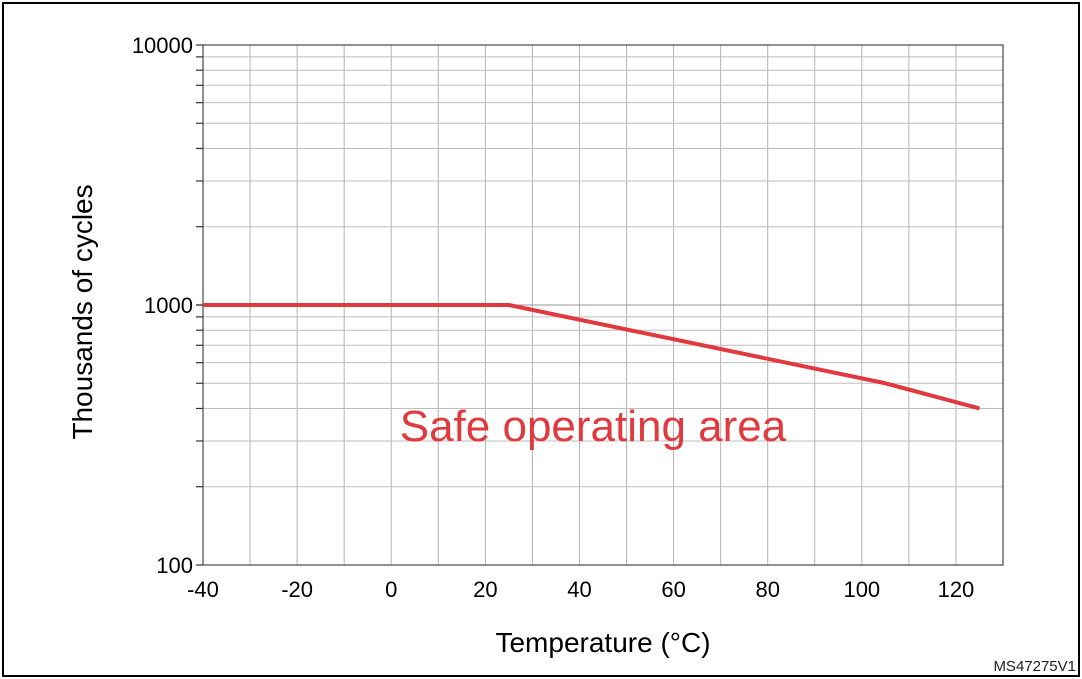 This screenshot has height=679, width=1082. I want to click on x-tick-label: 120, so click(956, 589).